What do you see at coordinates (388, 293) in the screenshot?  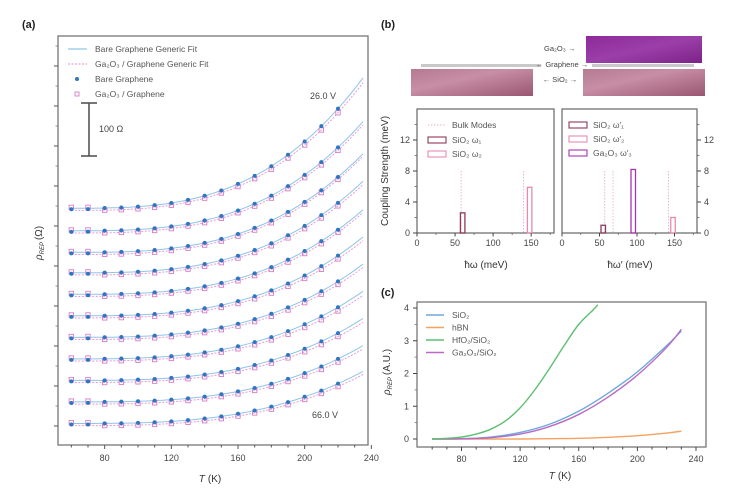 I see `panel-c-label: (c)` at bounding box center [388, 293].